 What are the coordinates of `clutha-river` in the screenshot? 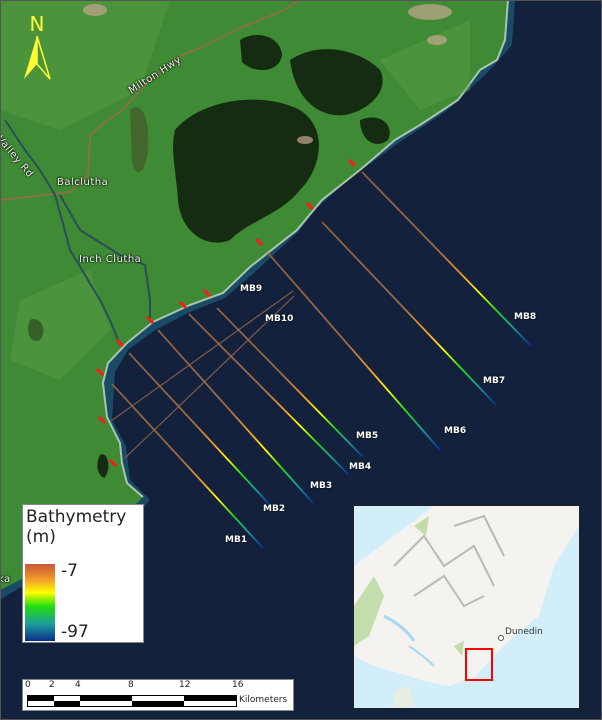 It's located at (77, 232).